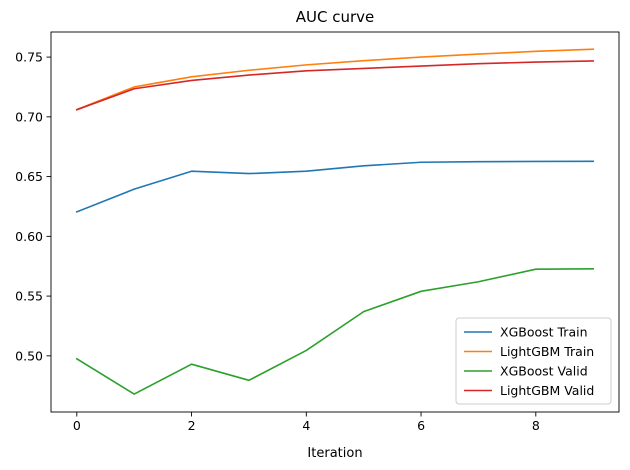 This screenshot has height=470, width=630. What do you see at coordinates (29, 236) in the screenshot?
I see `y-tick-label: 0.60` at bounding box center [29, 236].